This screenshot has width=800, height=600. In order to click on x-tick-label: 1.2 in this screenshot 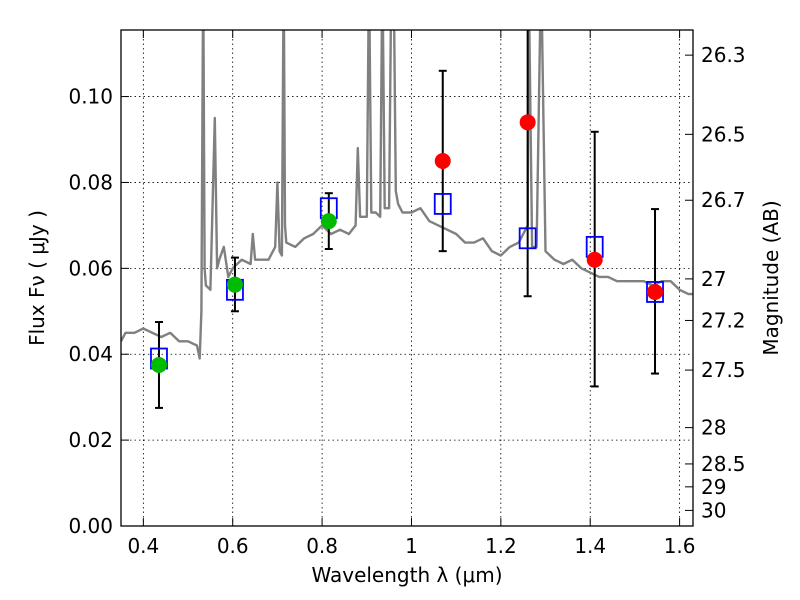, I will do `click(501, 546)`.